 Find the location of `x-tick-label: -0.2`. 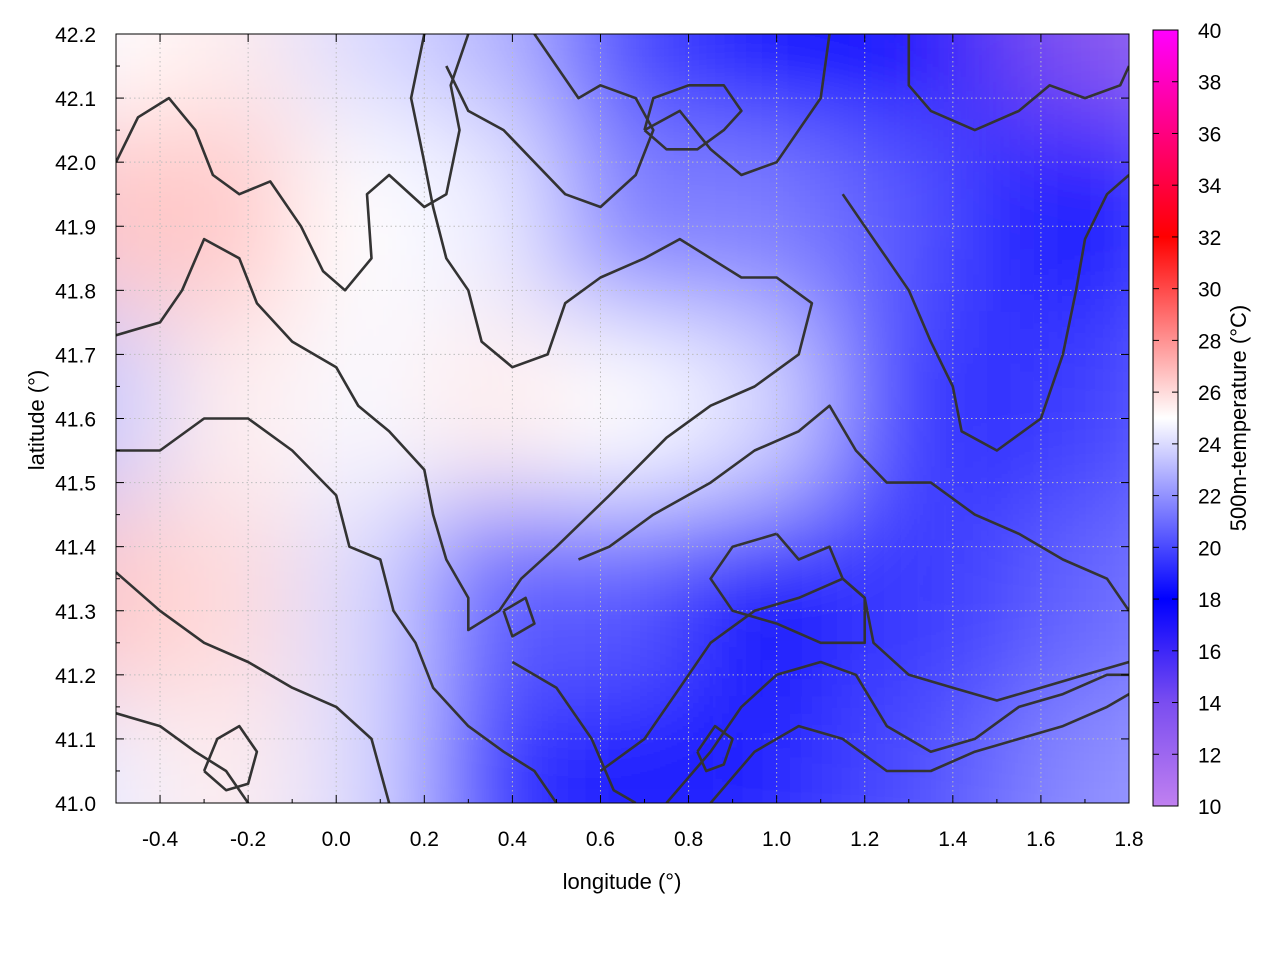

x-tick-label: -0.2 is located at coordinates (248, 839).